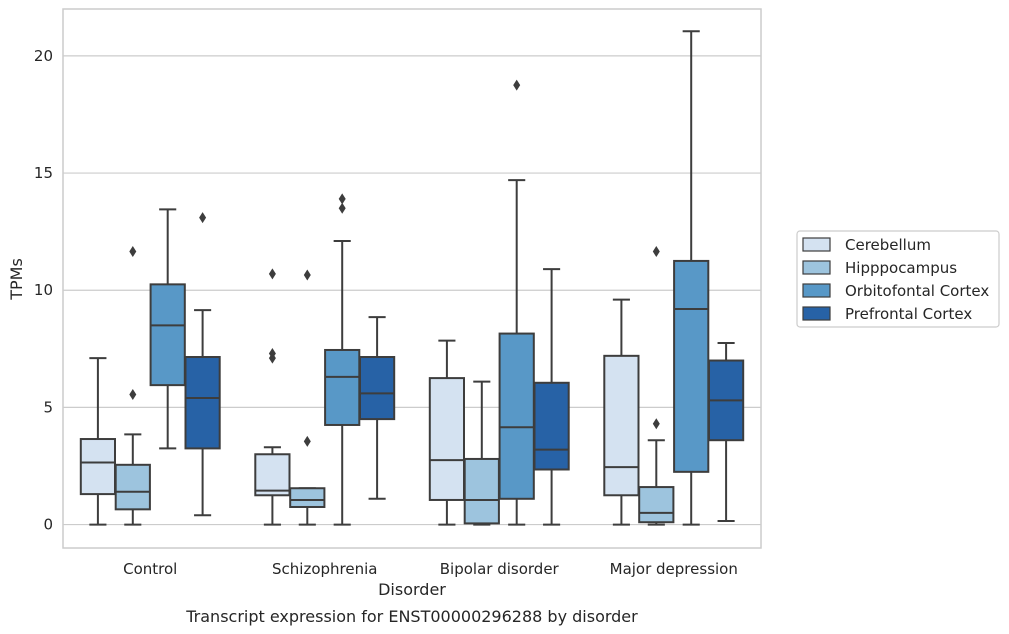  Describe the element at coordinates (674, 569) in the screenshot. I see `x-tick-label: Major depression` at that location.